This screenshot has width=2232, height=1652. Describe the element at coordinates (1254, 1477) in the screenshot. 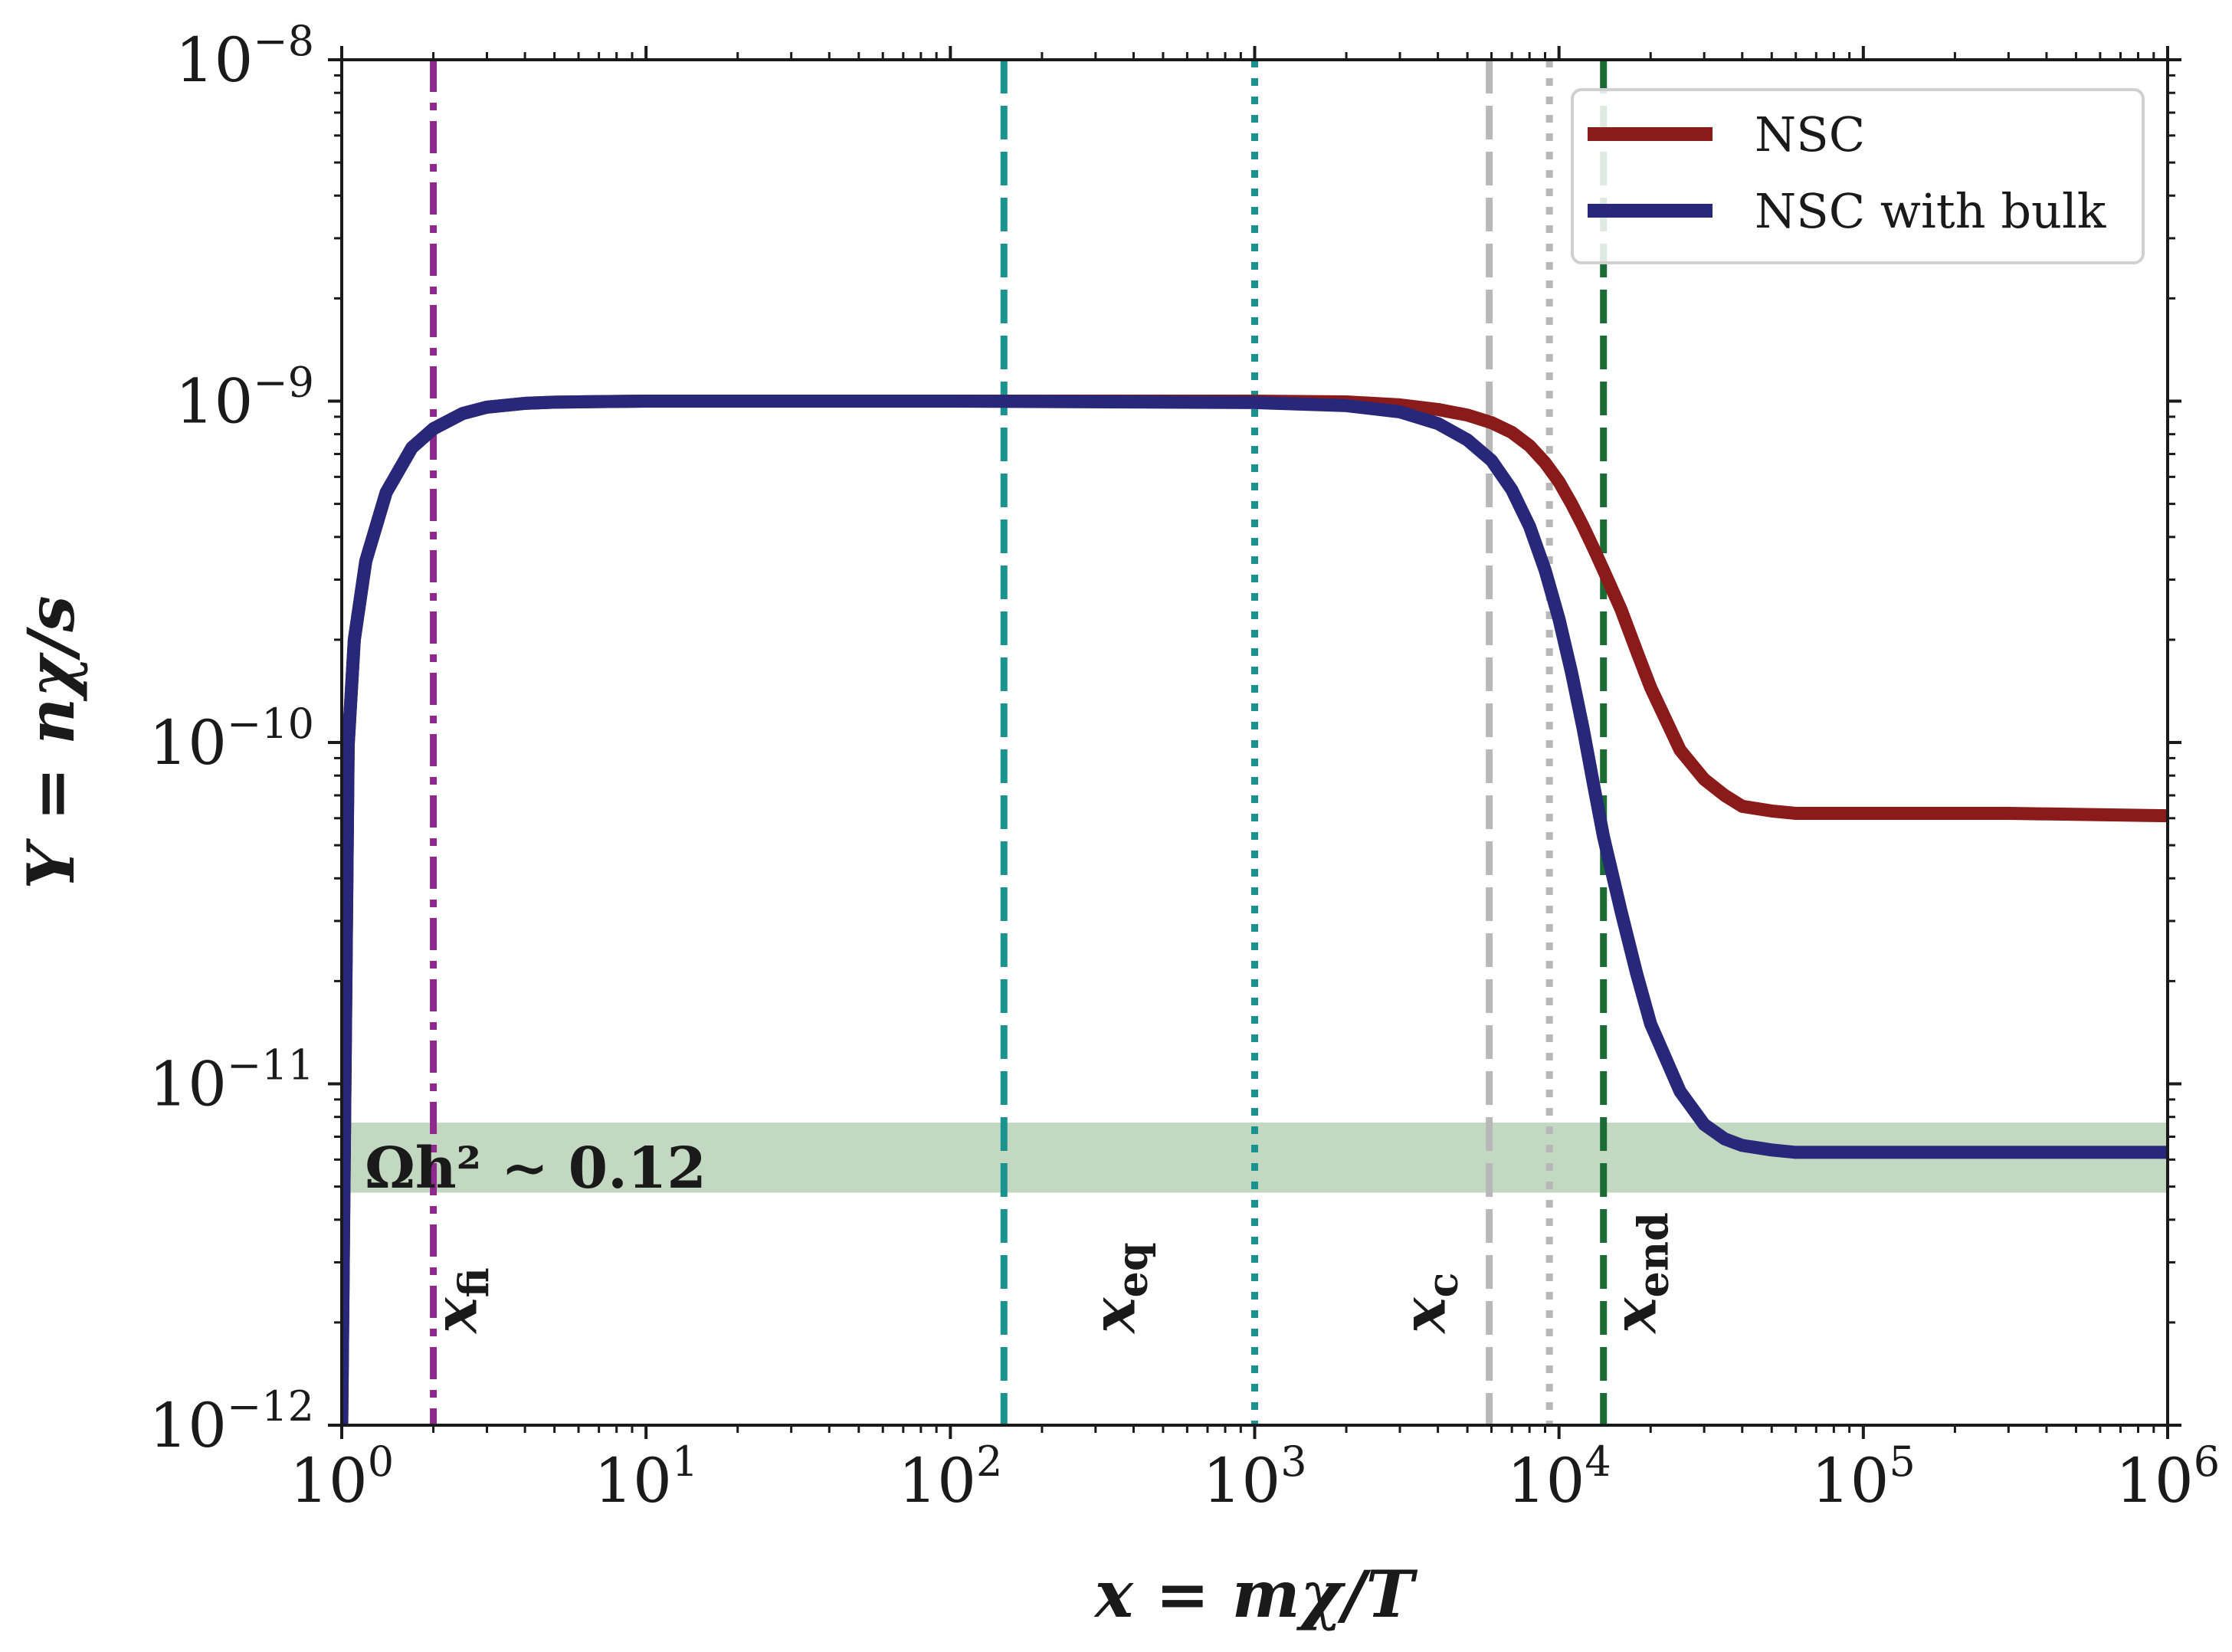

I see `x-tick-label: 103` at that location.